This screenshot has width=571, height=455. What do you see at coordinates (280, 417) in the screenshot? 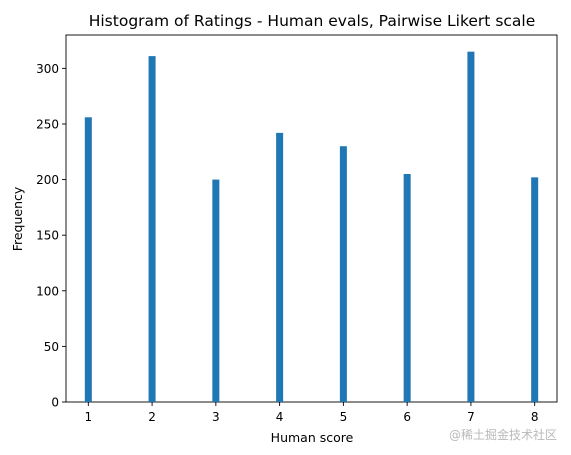
I see `x-tick-label: 4` at bounding box center [280, 417].